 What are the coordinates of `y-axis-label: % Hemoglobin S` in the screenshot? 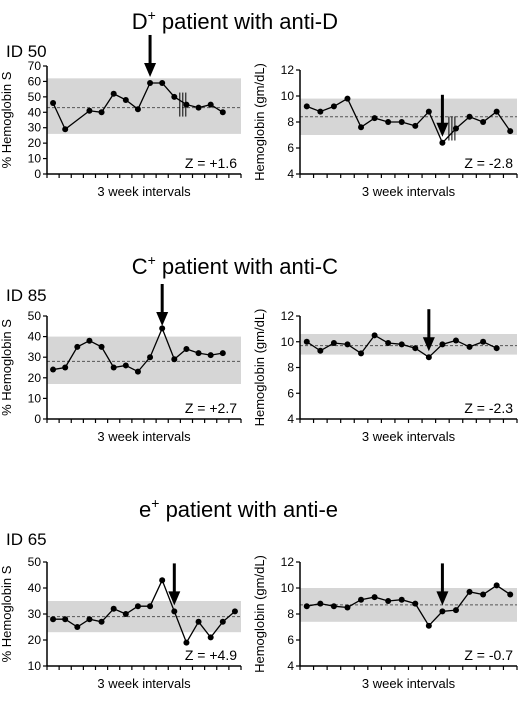 It's located at (7, 613).